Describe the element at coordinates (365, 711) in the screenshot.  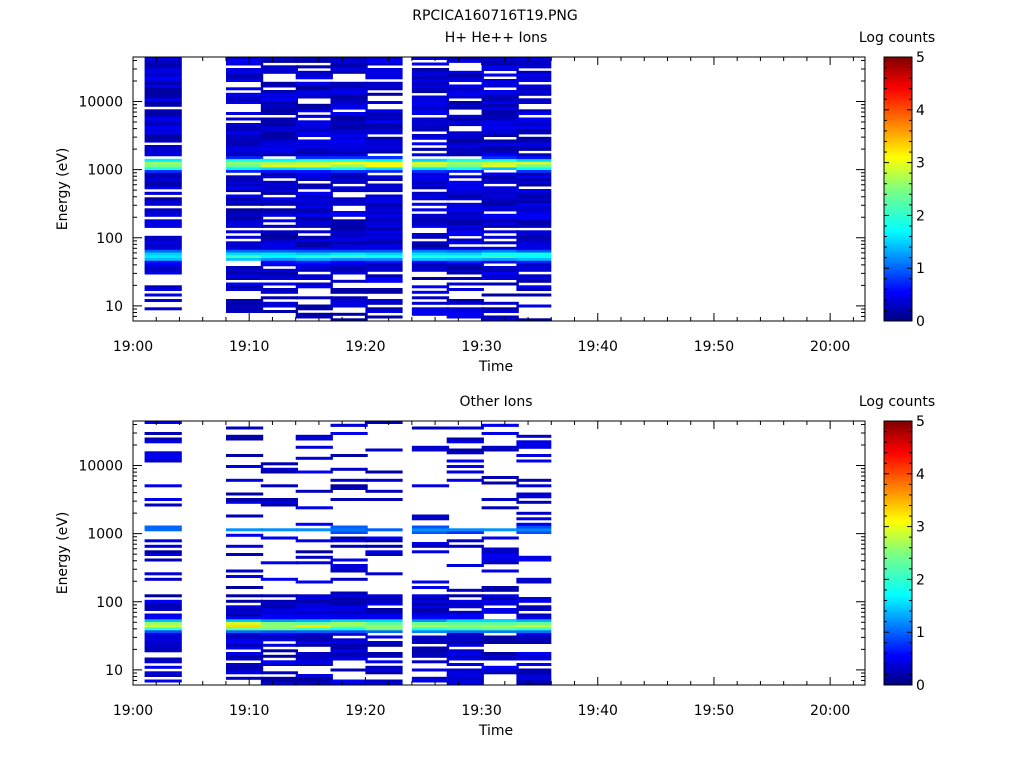
I see `x-tick-label: 19:20` at that location.